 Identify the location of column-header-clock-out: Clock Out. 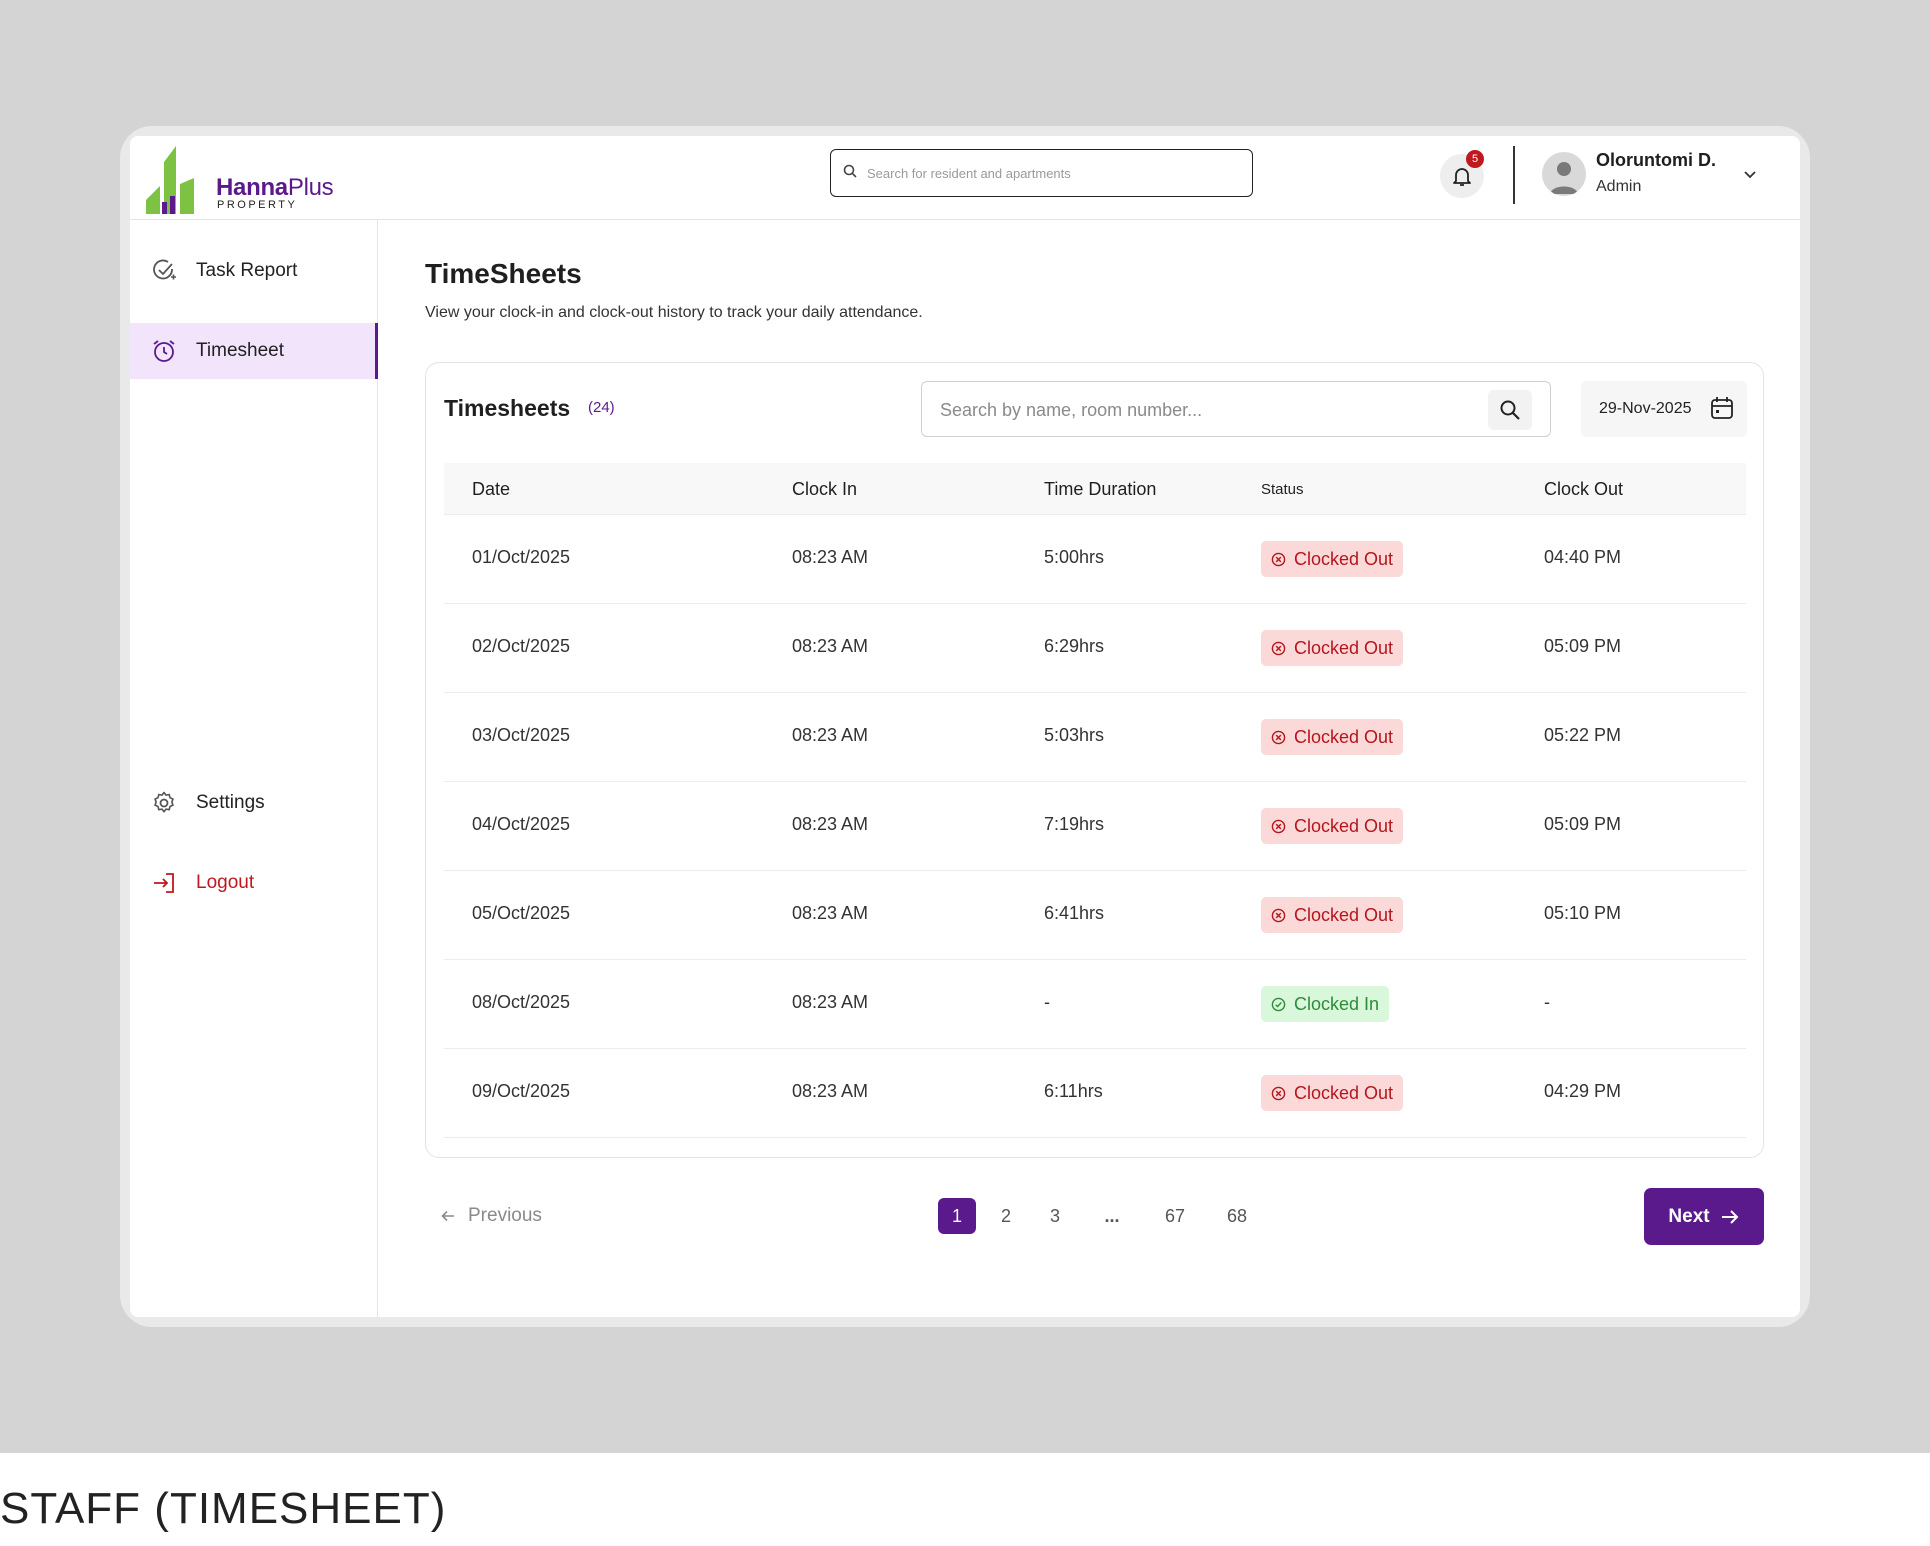
(1584, 489).